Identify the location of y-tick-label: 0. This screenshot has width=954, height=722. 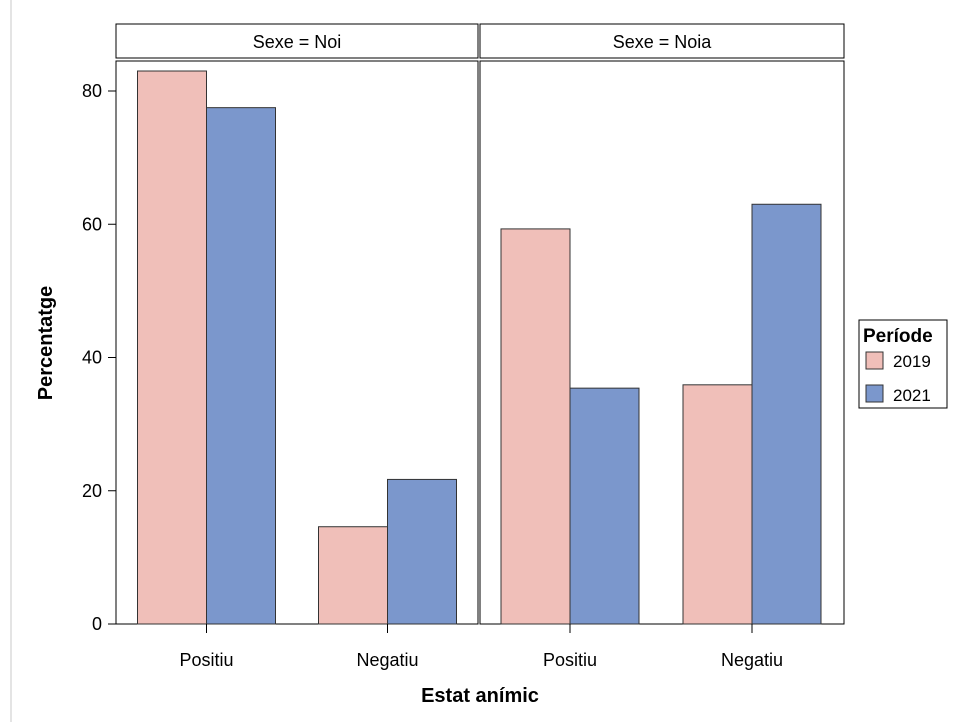
(97, 624).